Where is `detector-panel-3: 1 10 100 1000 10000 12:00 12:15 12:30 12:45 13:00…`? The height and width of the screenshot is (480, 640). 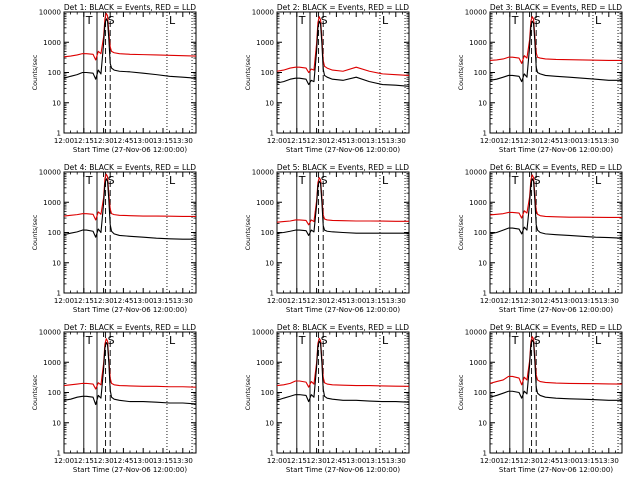 detector-panel-3: 1 10 100 1000 10000 12:00 12:15 12:30 12:45 13:00… is located at coordinates (540, 78).